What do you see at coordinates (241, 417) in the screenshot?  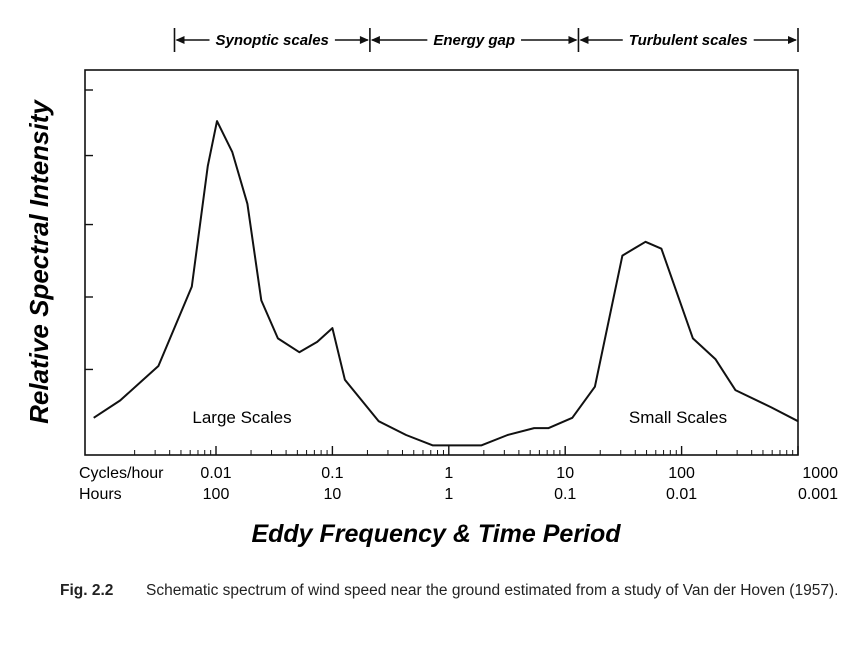 I see `annotation-large-scales: Large Scales` at bounding box center [241, 417].